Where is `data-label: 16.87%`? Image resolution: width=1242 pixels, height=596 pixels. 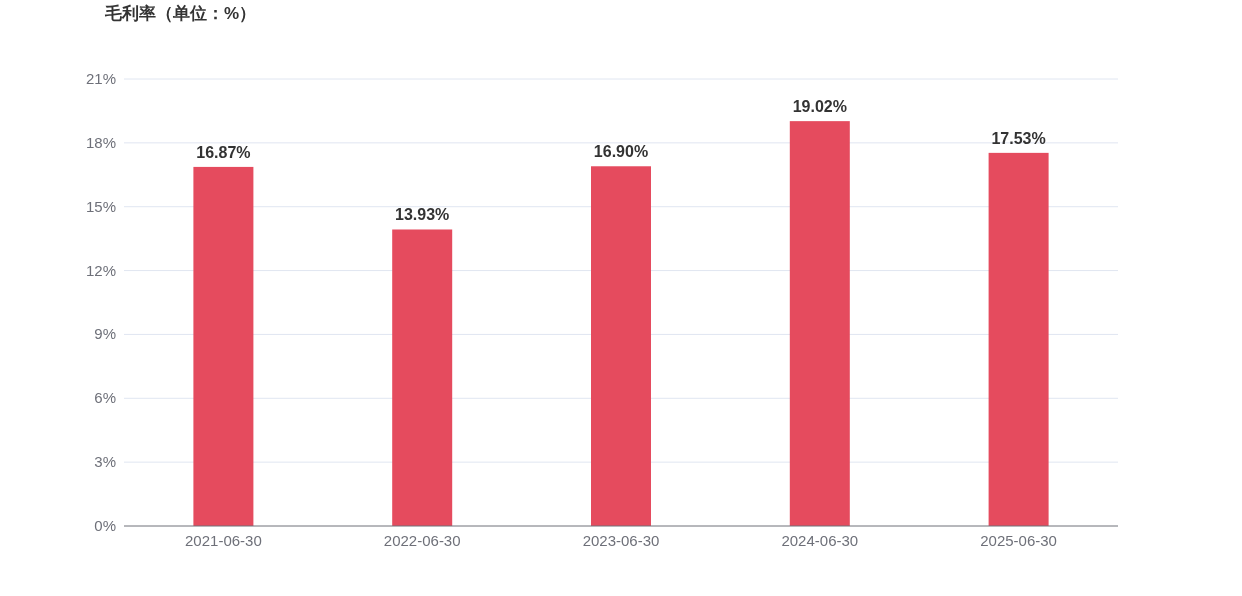 data-label: 16.87% is located at coordinates (223, 152).